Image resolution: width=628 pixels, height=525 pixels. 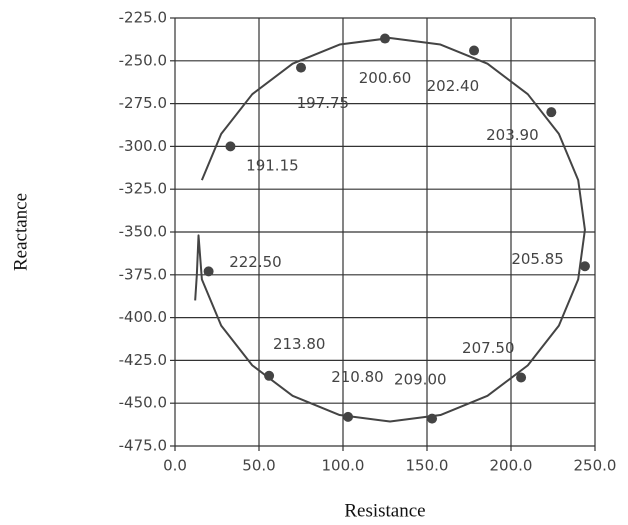 What do you see at coordinates (323, 103) in the screenshot?
I see `point-label: 197.75` at bounding box center [323, 103].